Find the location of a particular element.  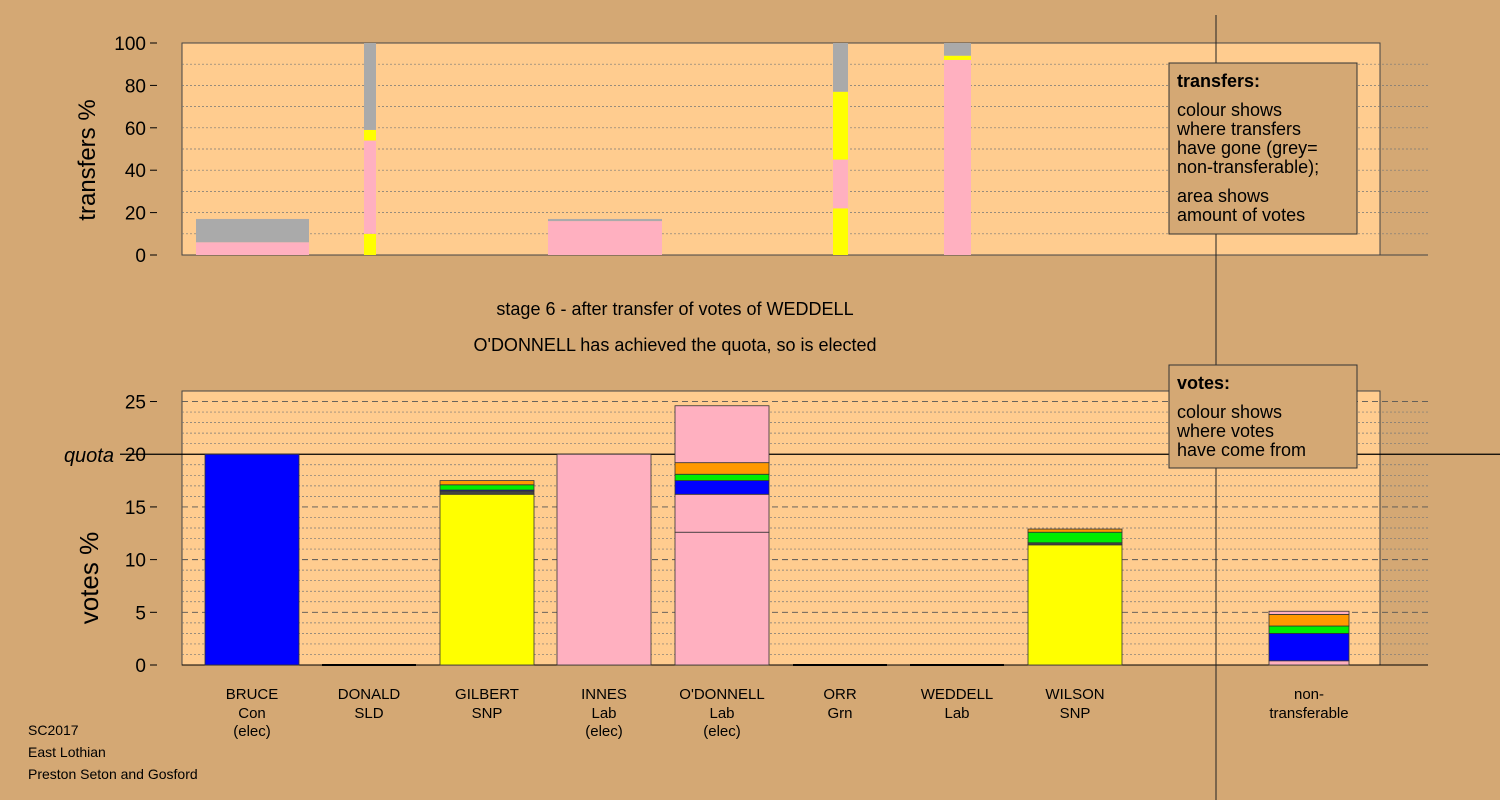

transfers-legend-line: colour shows is located at coordinates (1229, 110).